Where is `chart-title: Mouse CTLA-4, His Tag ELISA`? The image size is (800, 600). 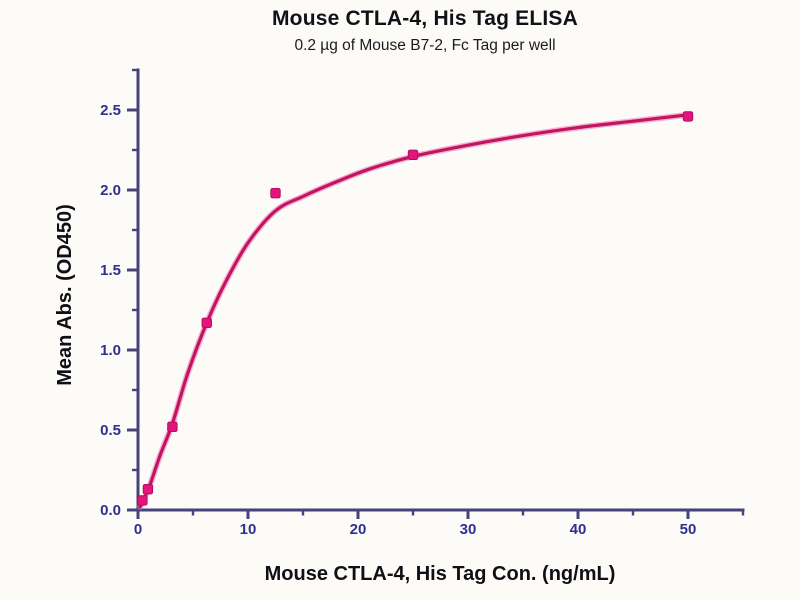 chart-title: Mouse CTLA-4, His Tag ELISA is located at coordinates (425, 18).